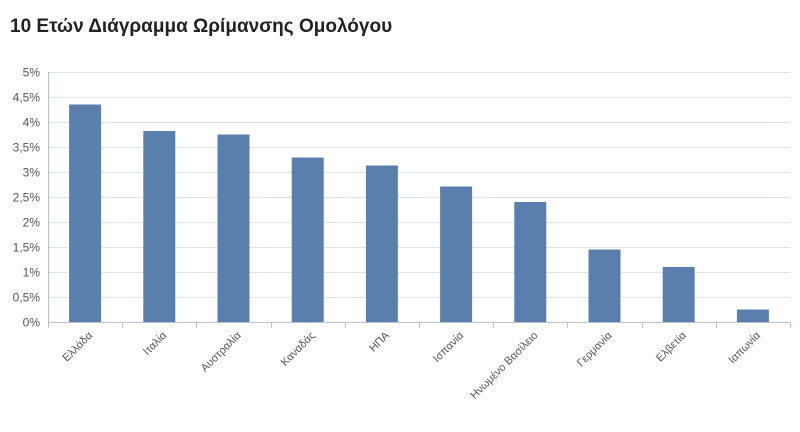 This screenshot has height=432, width=800. Describe the element at coordinates (671, 346) in the screenshot. I see `x-tick-label: Ελβετία` at that location.